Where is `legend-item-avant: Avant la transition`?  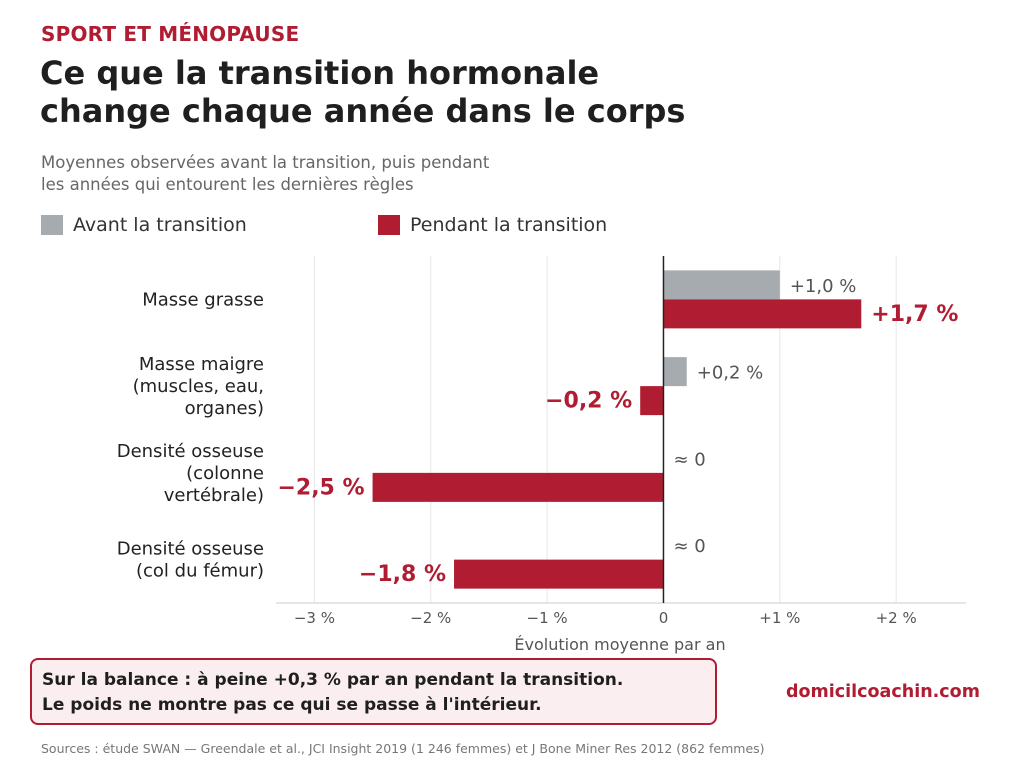 legend-item-avant: Avant la transition is located at coordinates (144, 225).